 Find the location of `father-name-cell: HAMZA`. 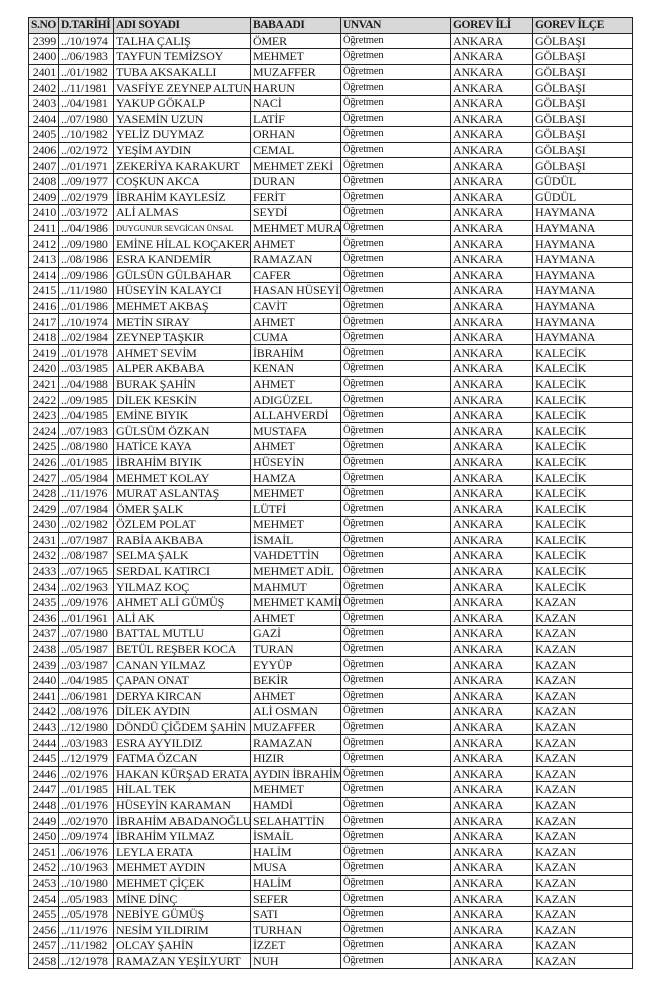

father-name-cell: HAMZA is located at coordinates (295, 477).